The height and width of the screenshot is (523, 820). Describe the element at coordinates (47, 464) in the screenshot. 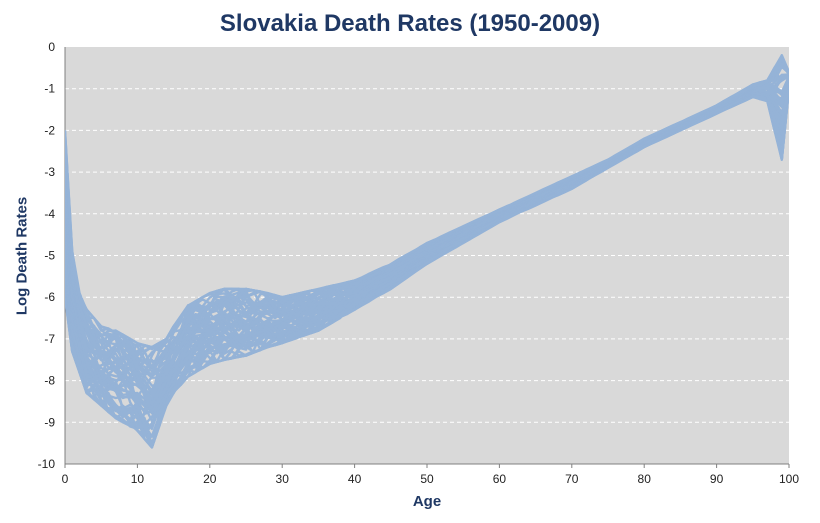

I see `y-tick-label: -10` at that location.